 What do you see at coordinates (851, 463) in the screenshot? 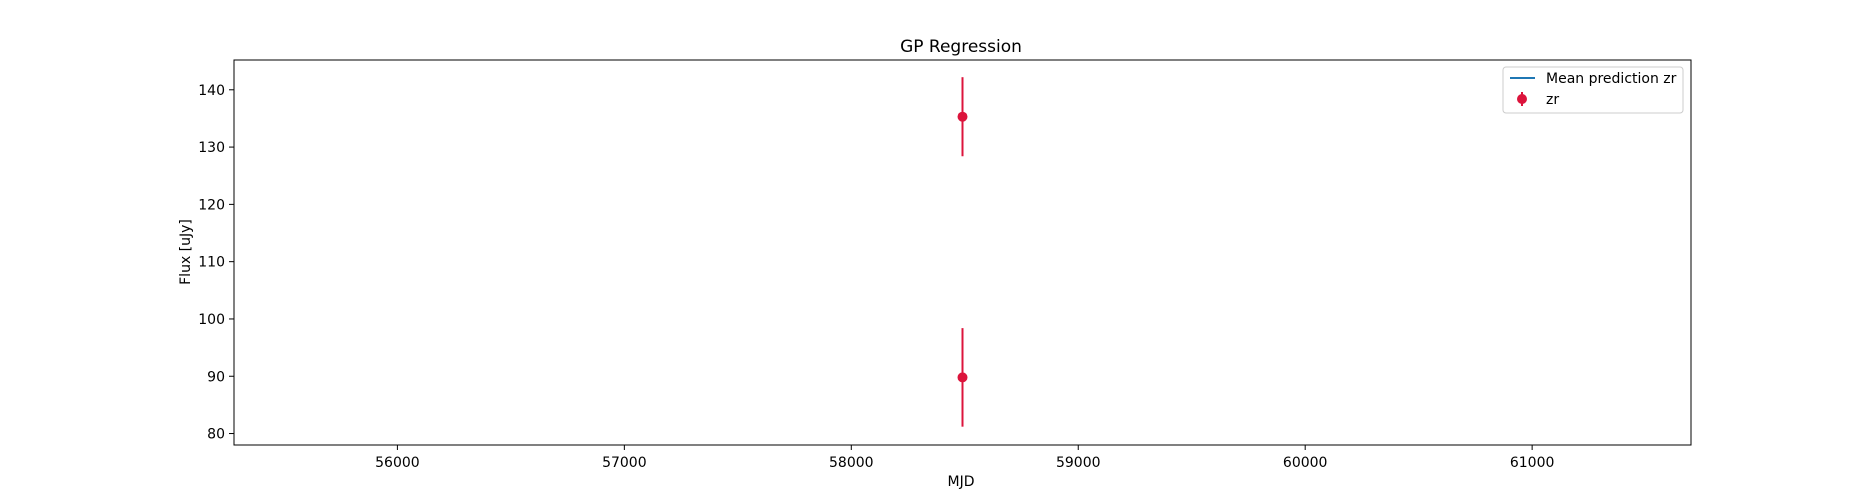
I see `x-tick-label: 58000` at bounding box center [851, 463].